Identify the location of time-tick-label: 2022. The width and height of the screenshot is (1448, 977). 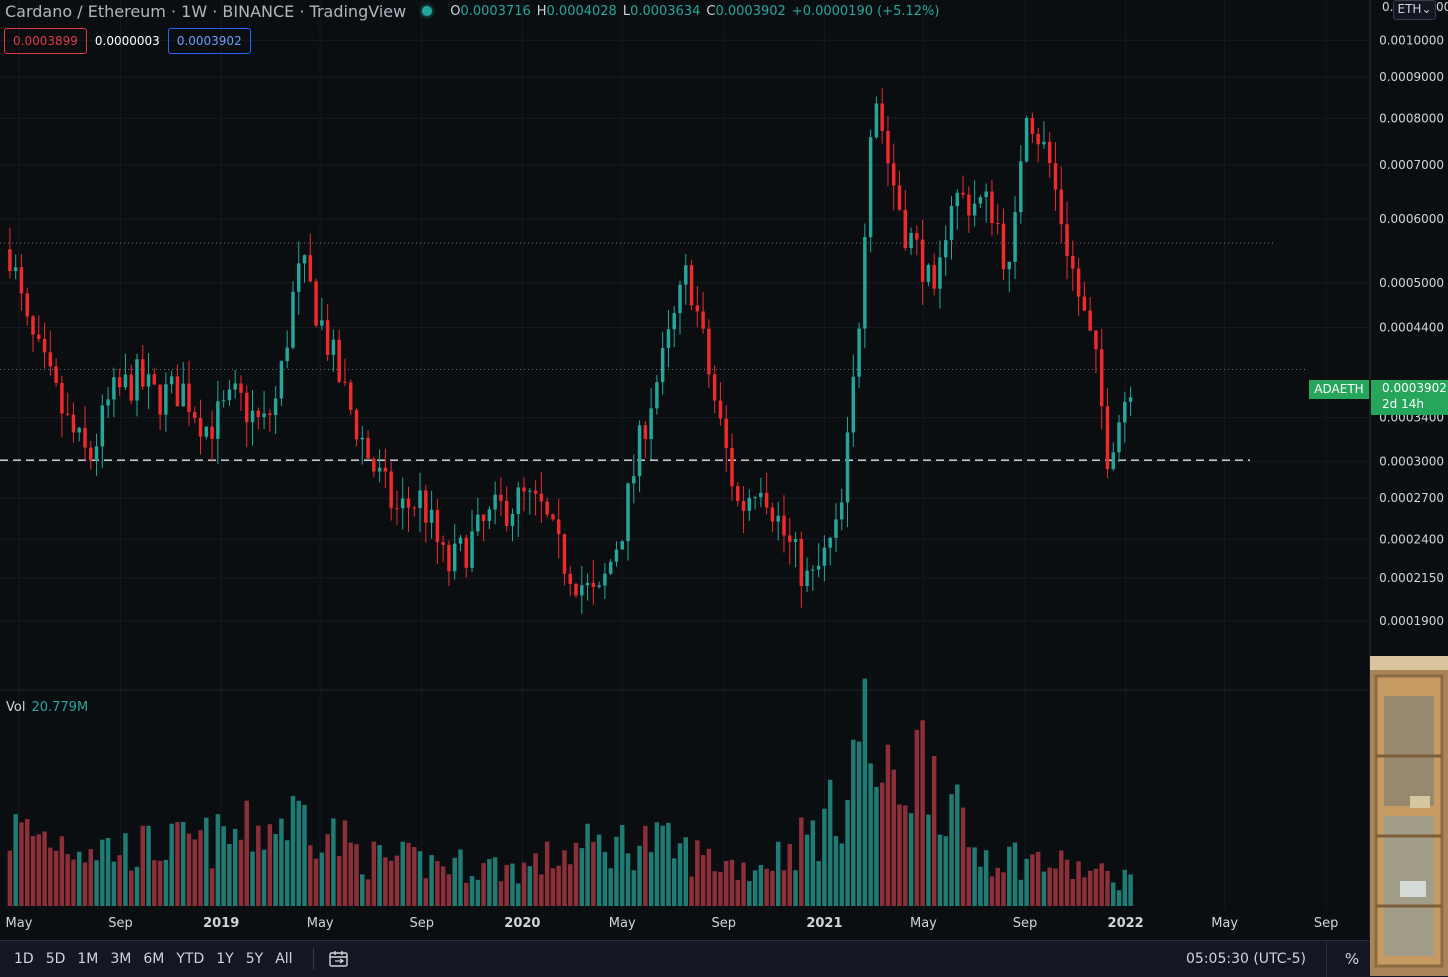
(1126, 923).